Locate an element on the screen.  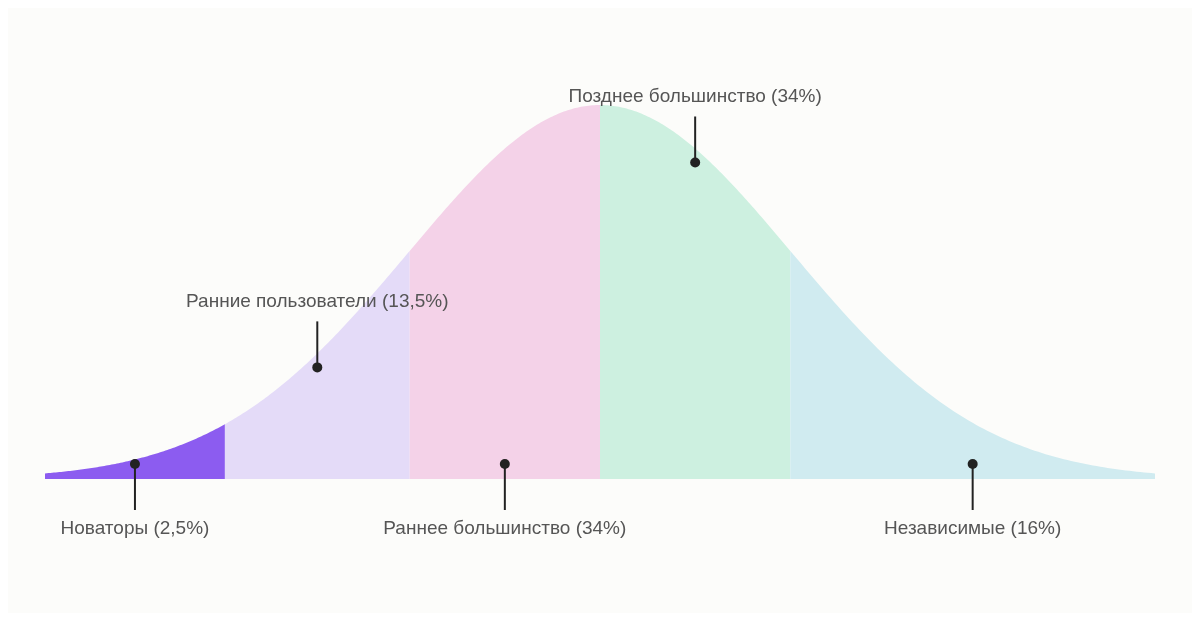
category-label: Раннее большинство is located at coordinates (477, 527).